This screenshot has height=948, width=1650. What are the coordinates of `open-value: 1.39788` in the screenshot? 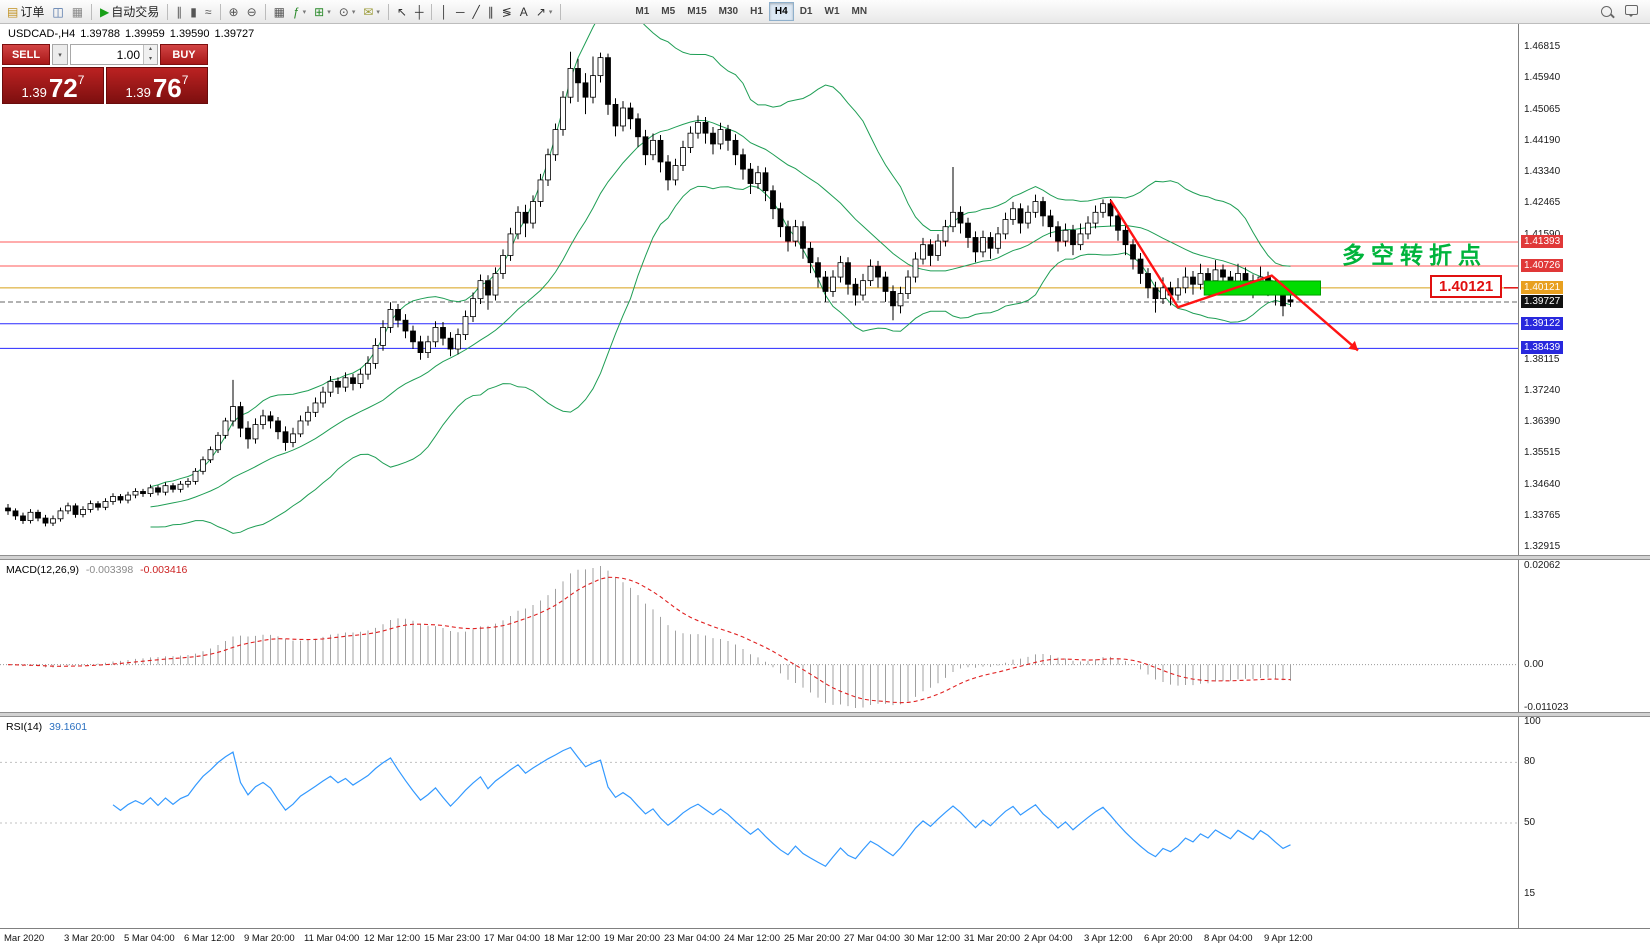 It's located at (100, 34).